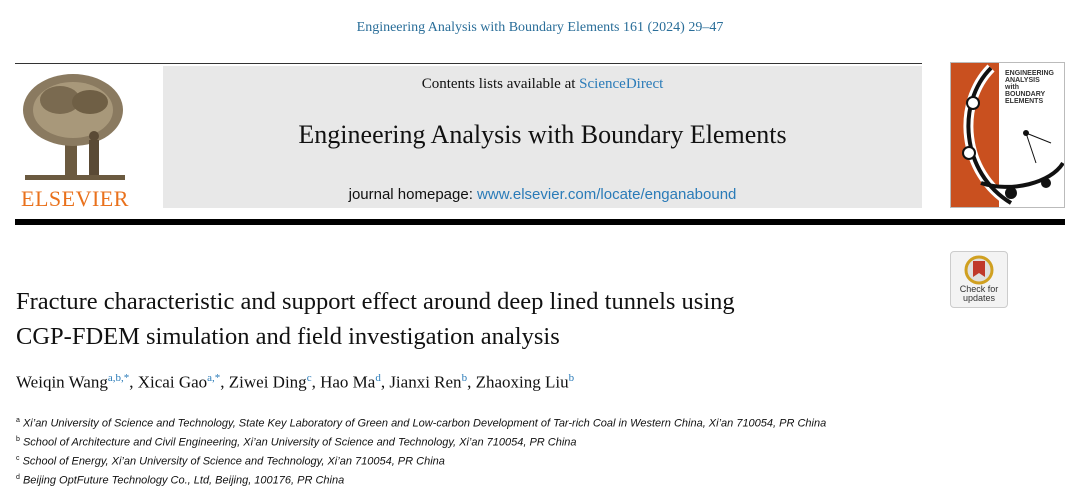  What do you see at coordinates (1030, 73) in the screenshot?
I see `cover-line: ENGINEERING` at bounding box center [1030, 73].